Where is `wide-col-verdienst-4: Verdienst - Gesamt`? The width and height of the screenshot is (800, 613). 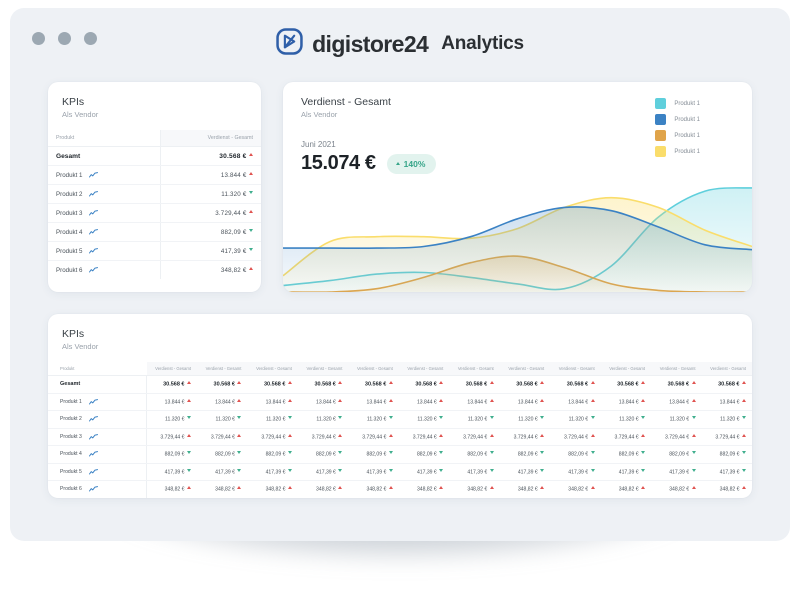
wide-col-verdienst-4: Verdienst - Gesamt is located at coordinates (323, 369).